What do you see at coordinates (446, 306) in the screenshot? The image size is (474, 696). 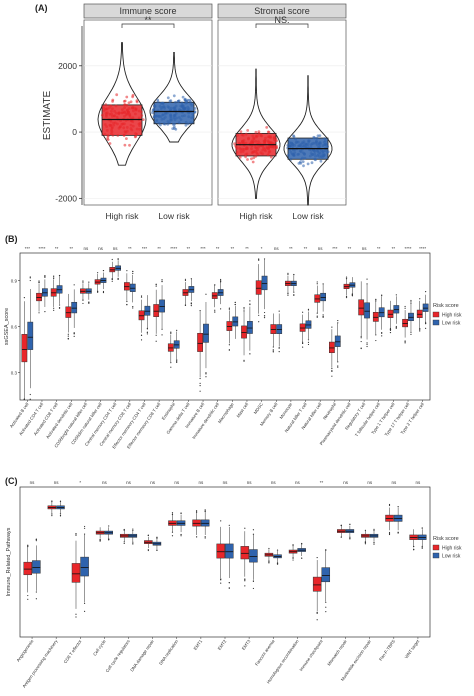 I see `b-legend-title: Risk score` at bounding box center [446, 306].